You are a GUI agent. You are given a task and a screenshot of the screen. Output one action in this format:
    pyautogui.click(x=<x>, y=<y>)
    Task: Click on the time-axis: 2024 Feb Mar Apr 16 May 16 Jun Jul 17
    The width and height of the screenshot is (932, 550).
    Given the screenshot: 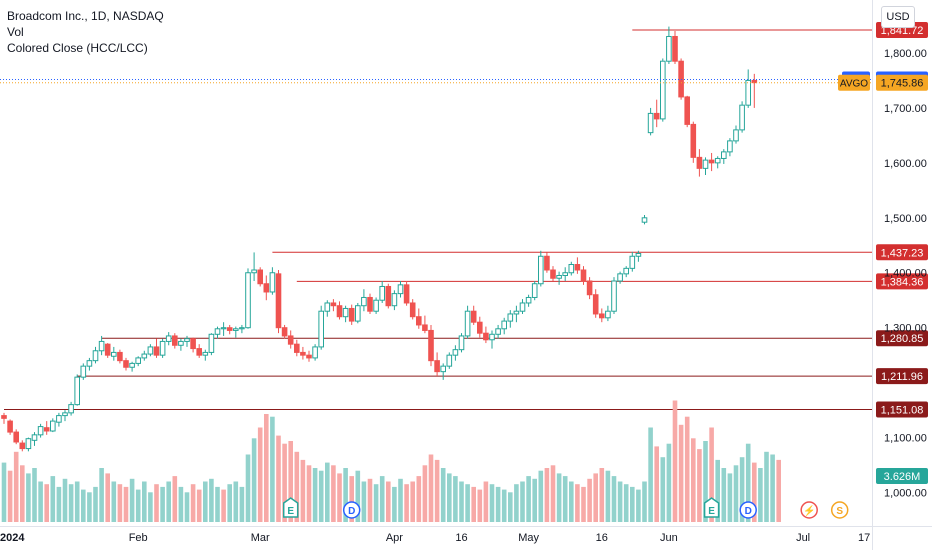 What is the action you would take?
    pyautogui.click(x=435, y=538)
    